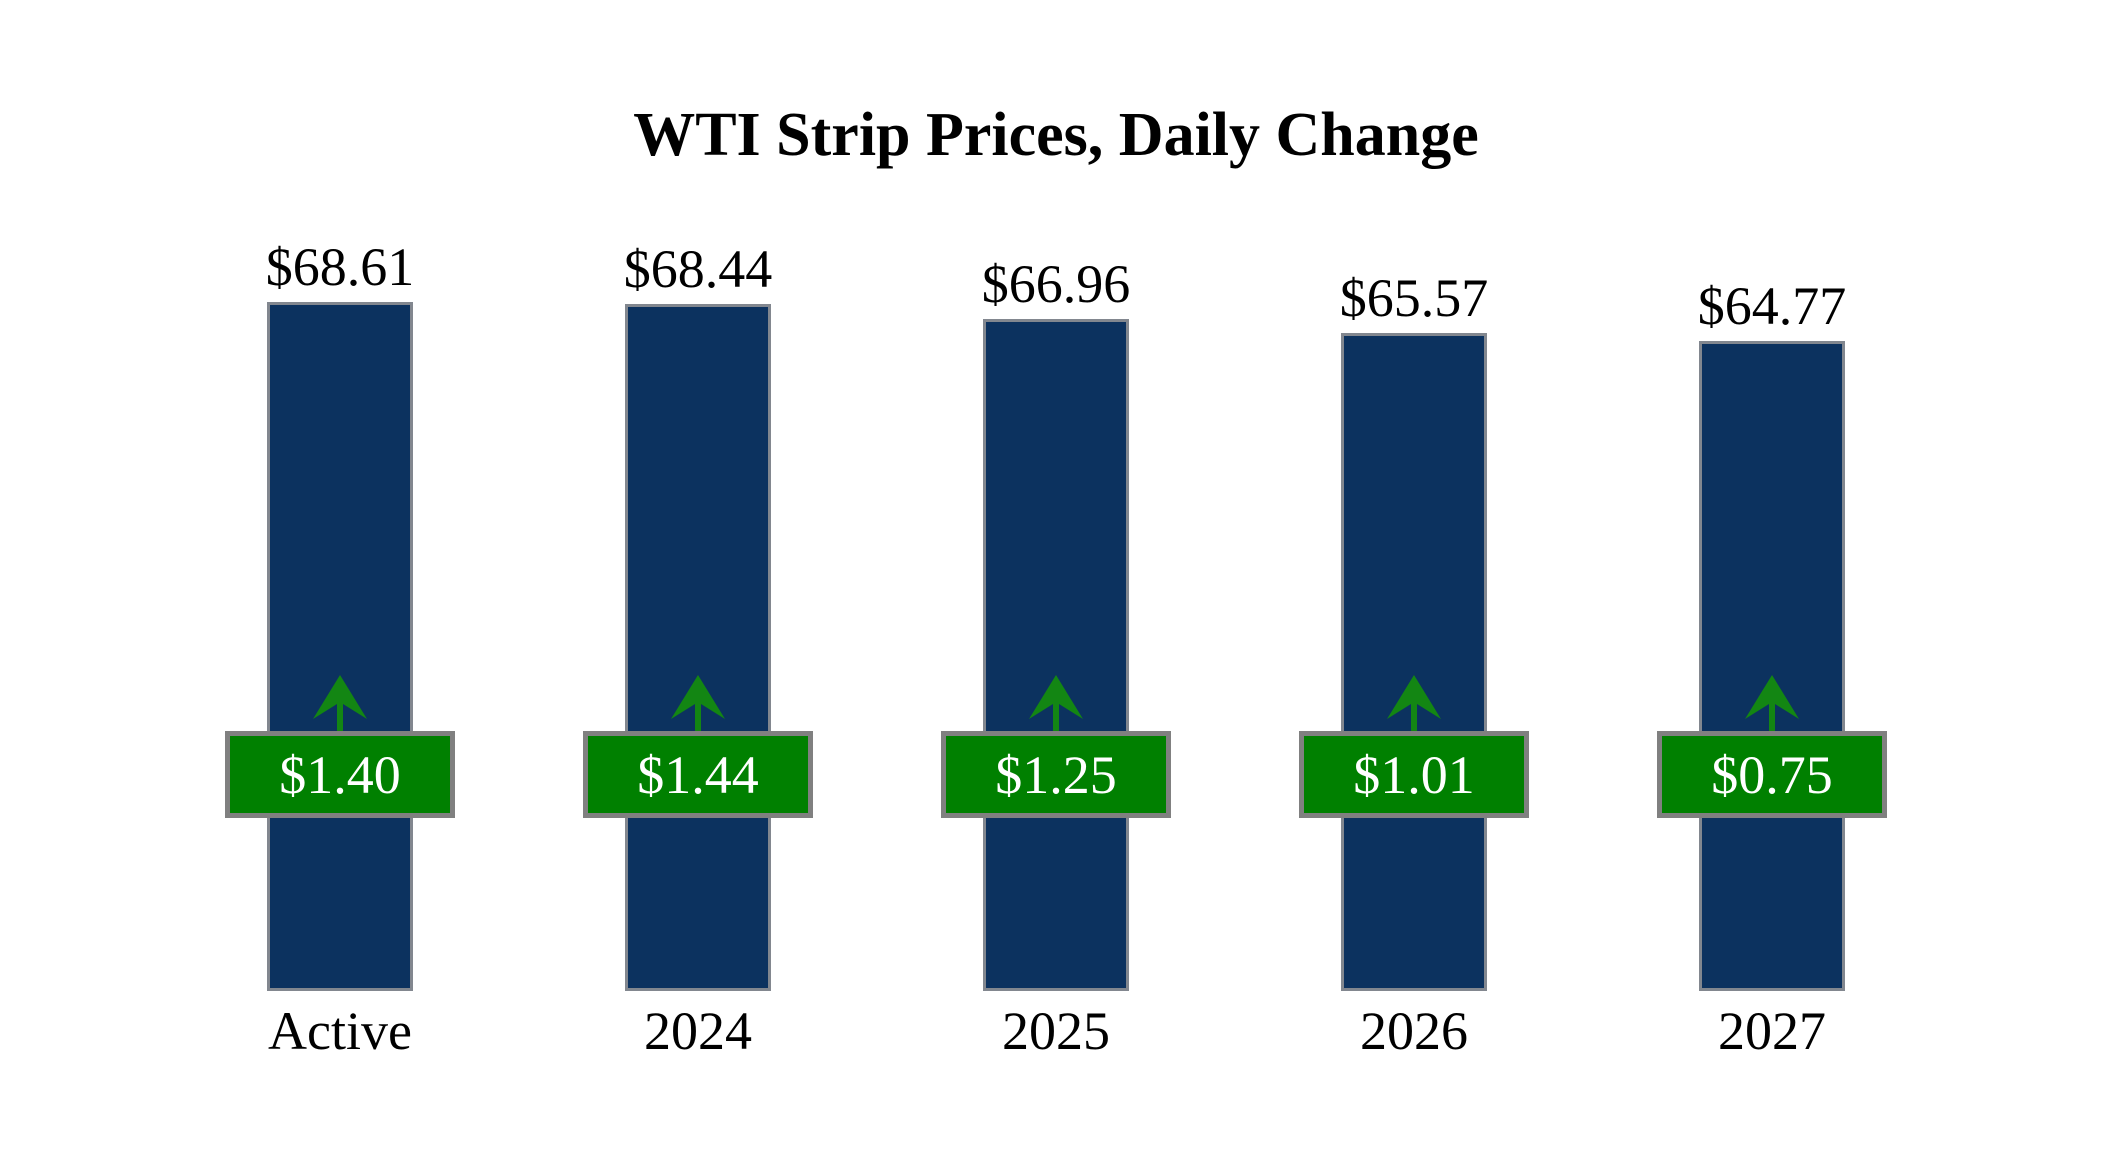 This screenshot has height=1152, width=2112. I want to click on chart-title: WTI Strip Prices, Daily Change, so click(1056, 135).